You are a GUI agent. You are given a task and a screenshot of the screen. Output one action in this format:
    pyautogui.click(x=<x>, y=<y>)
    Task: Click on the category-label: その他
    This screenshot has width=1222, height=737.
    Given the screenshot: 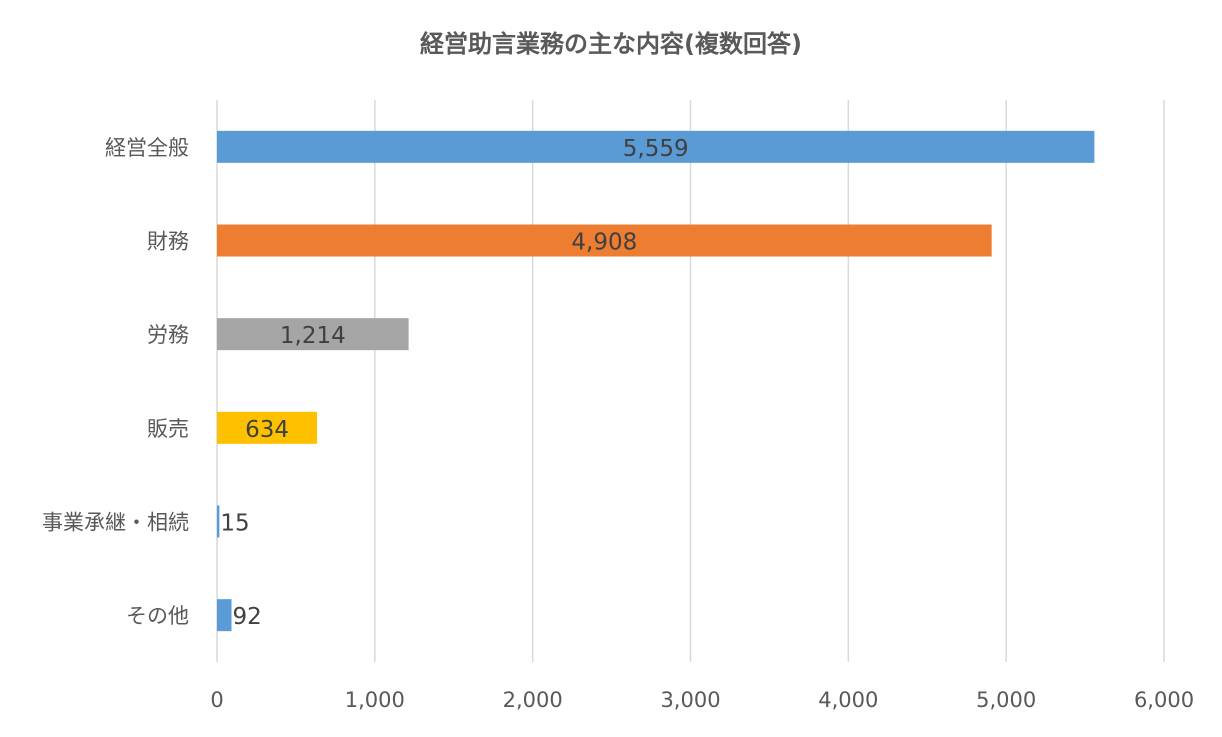 What is the action you would take?
    pyautogui.click(x=157, y=616)
    